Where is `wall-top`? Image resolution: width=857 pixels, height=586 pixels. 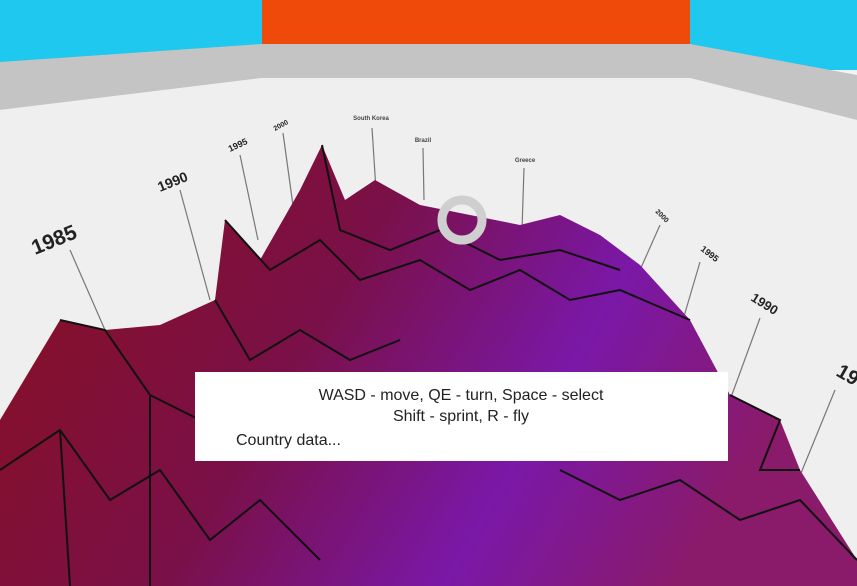
wall-top is located at coordinates (428, 82).